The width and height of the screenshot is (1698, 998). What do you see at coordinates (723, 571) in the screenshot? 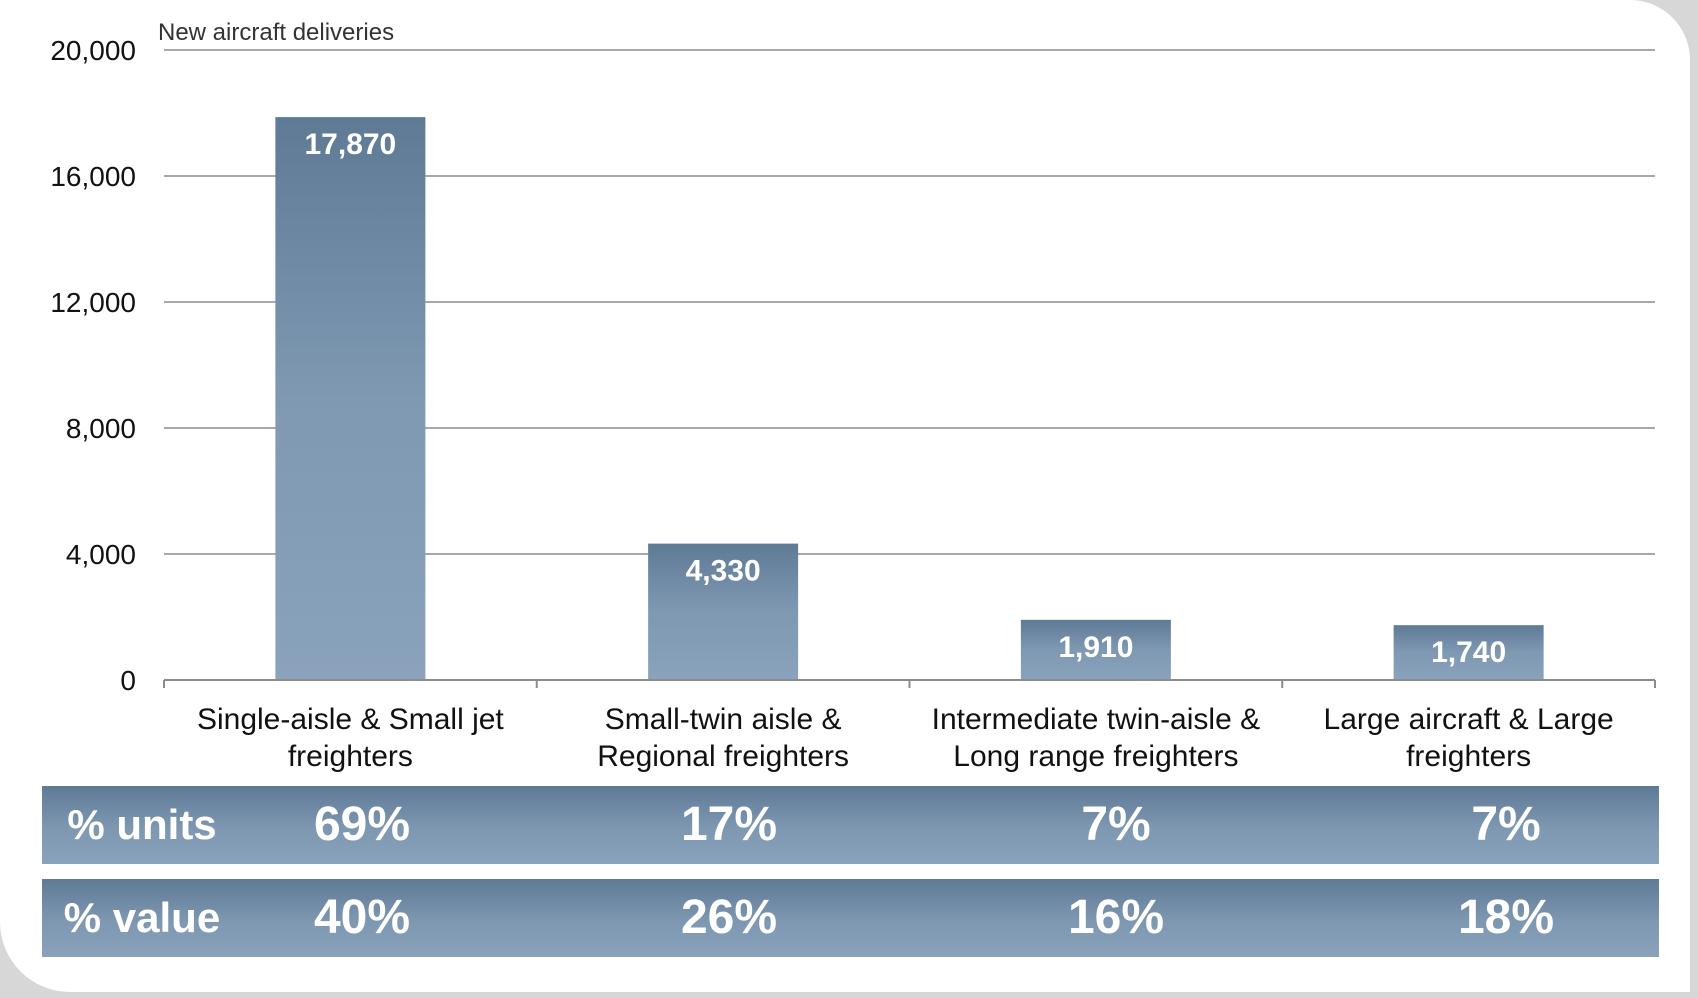
I see `data-label: 4,330` at bounding box center [723, 571].